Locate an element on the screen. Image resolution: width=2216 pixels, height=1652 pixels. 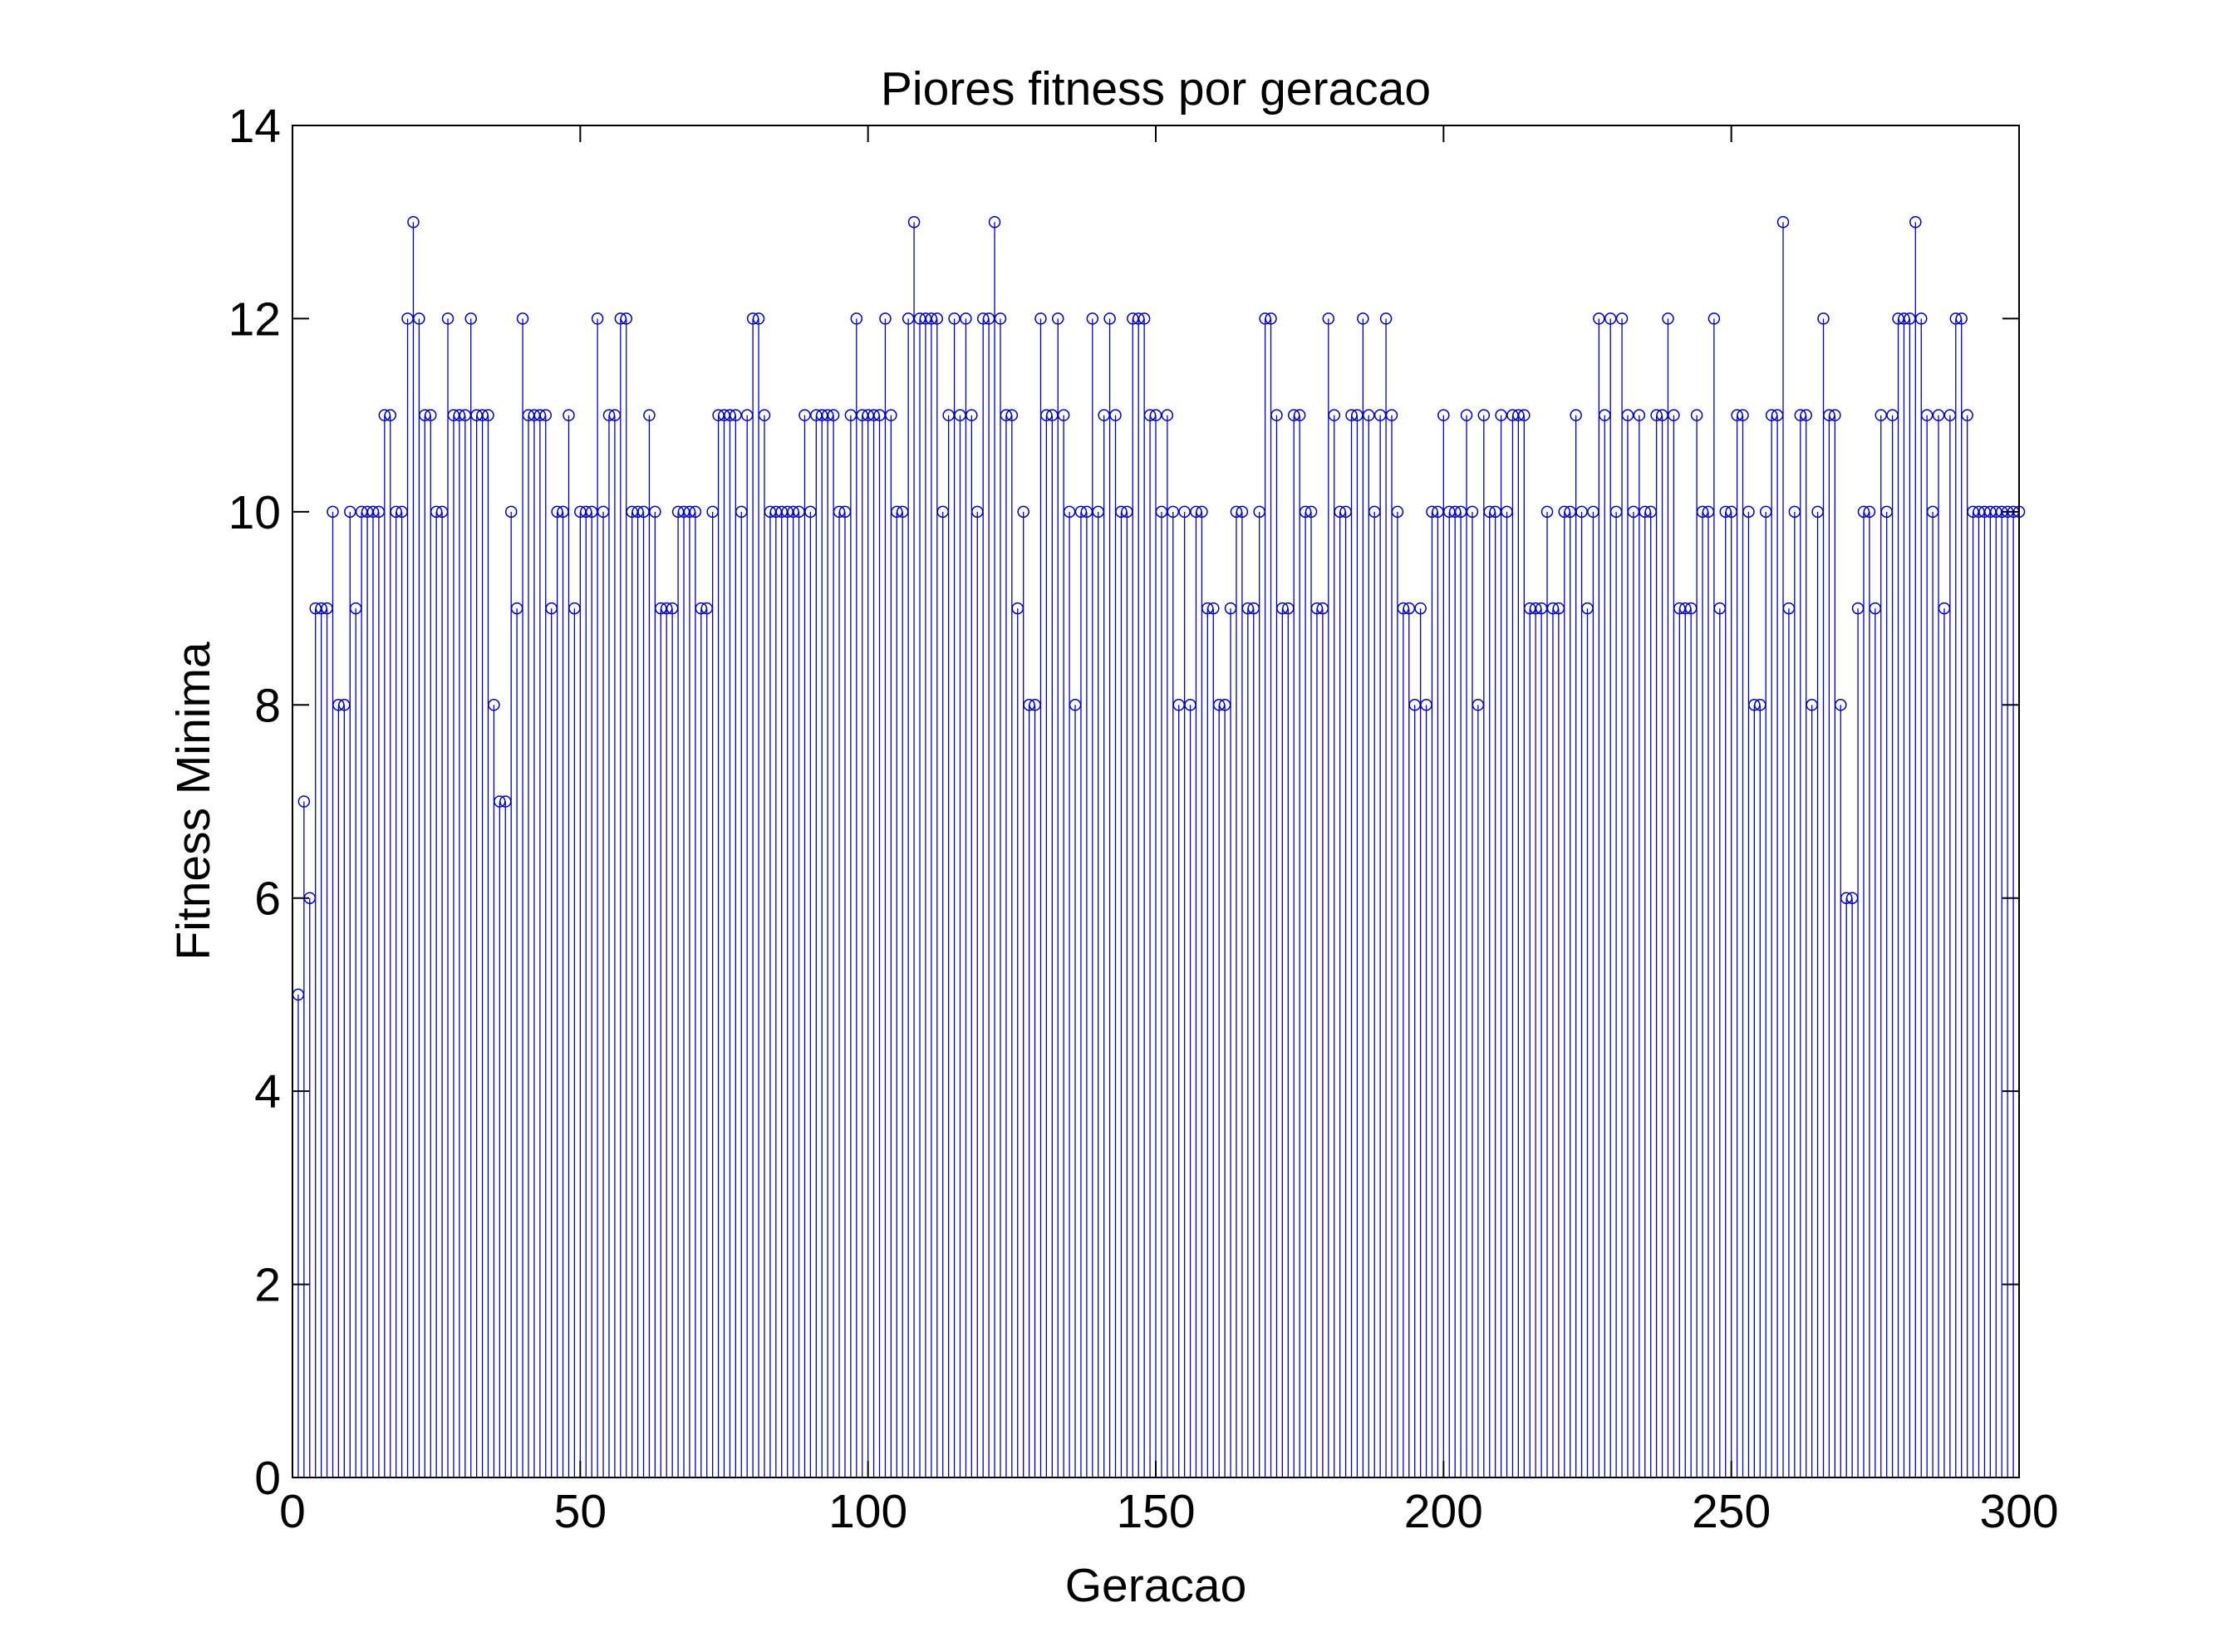
y-tick: 14 is located at coordinates (1123, 126).